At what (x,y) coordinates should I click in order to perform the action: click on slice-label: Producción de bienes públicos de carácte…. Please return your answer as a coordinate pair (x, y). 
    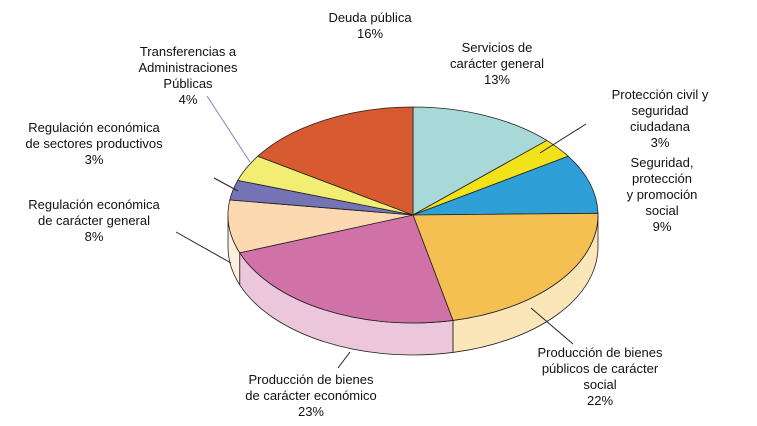
    Looking at the image, I should click on (599, 377).